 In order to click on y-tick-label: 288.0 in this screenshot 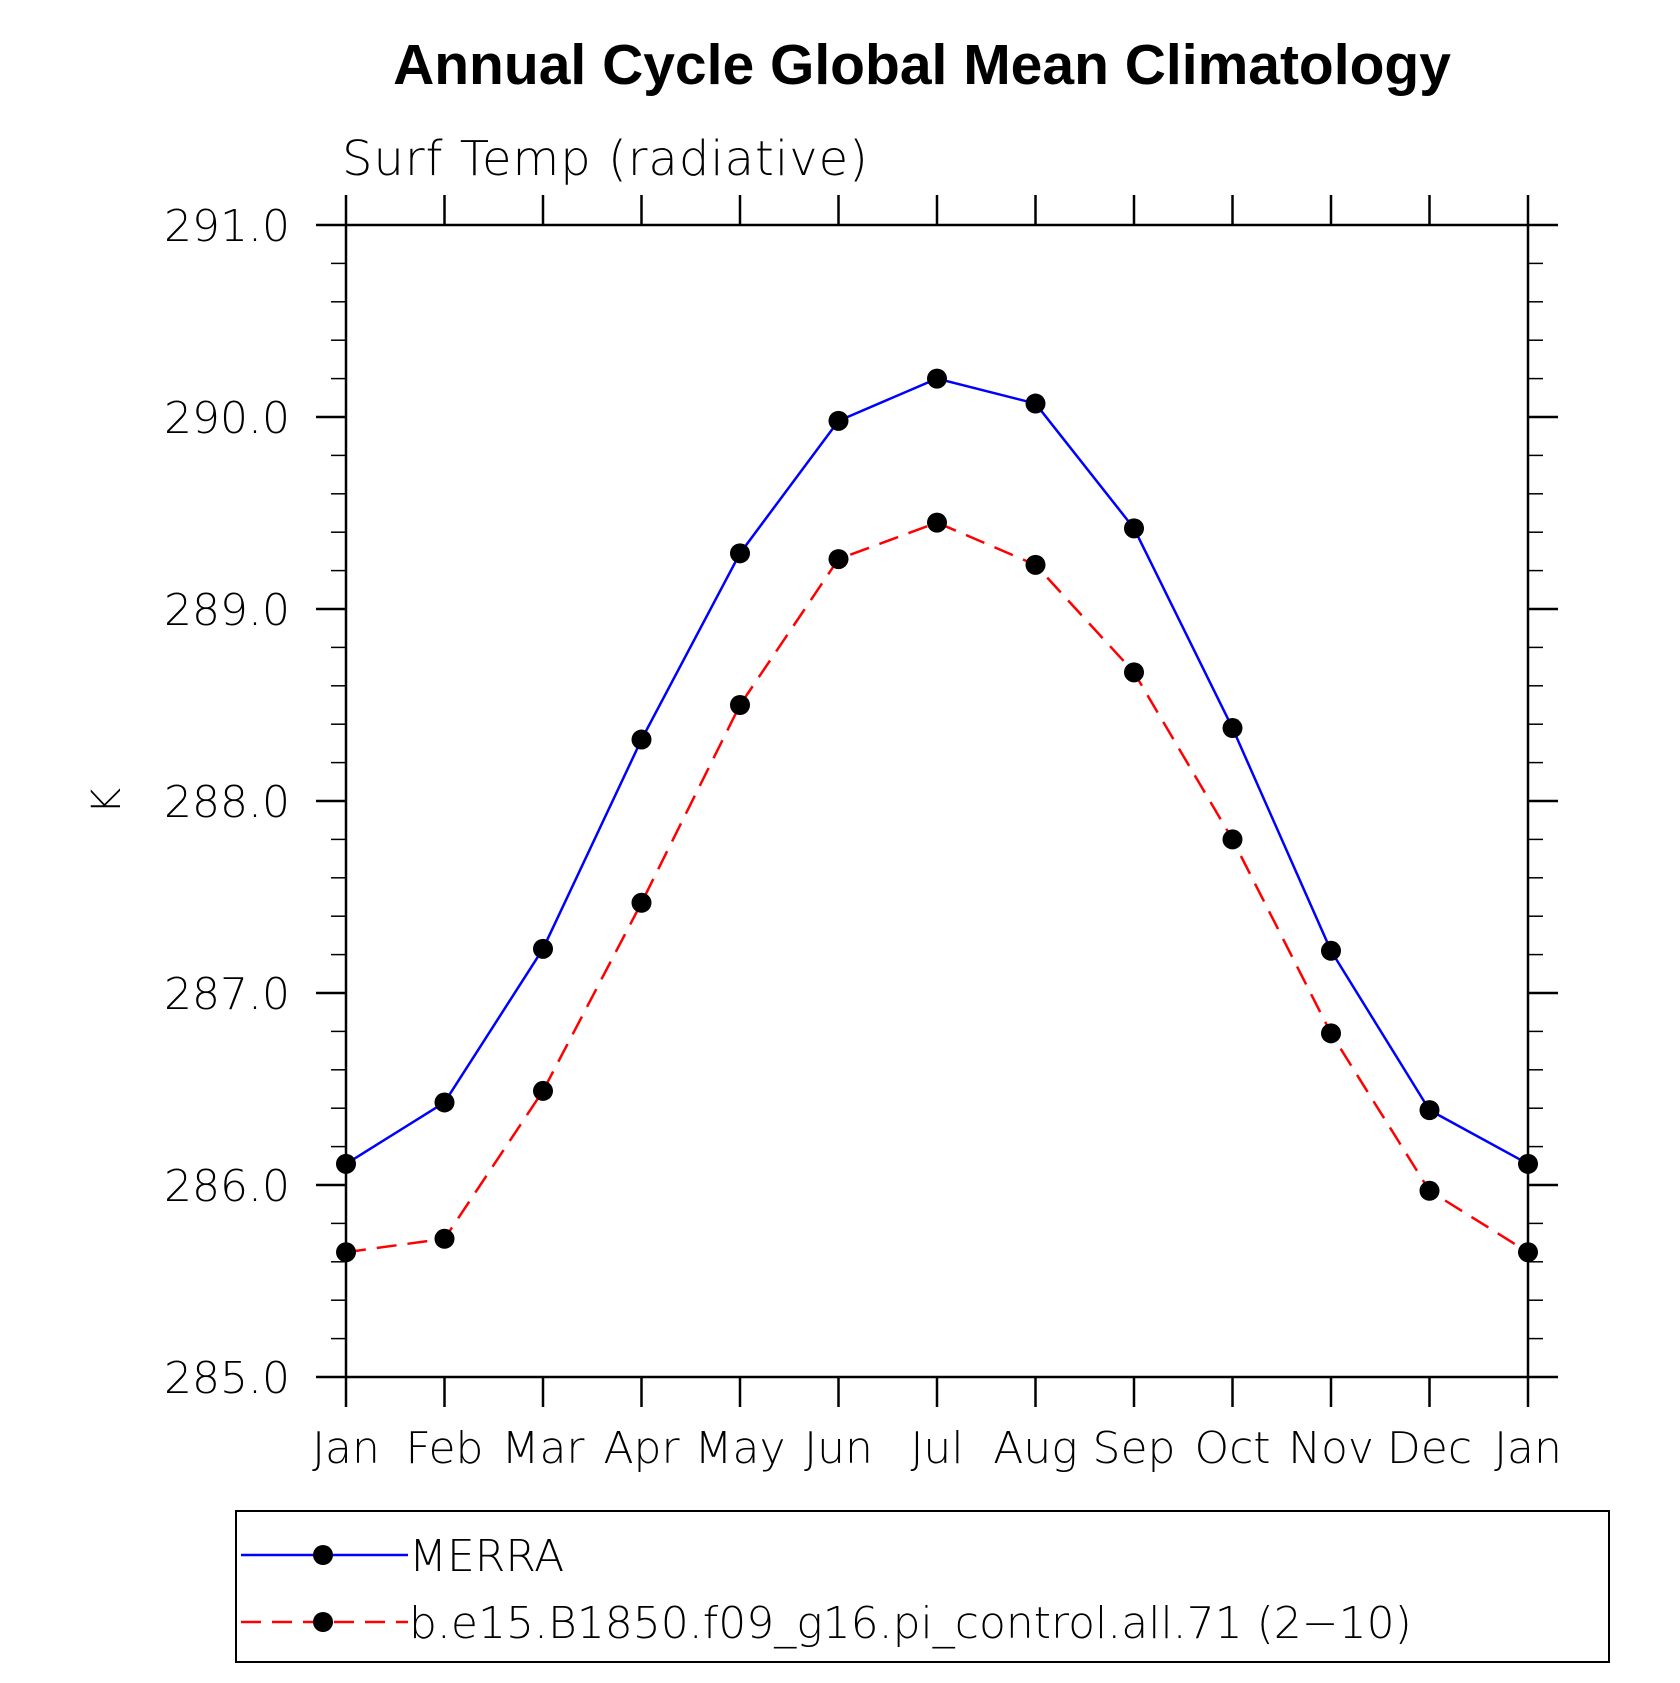, I will do `click(227, 802)`.